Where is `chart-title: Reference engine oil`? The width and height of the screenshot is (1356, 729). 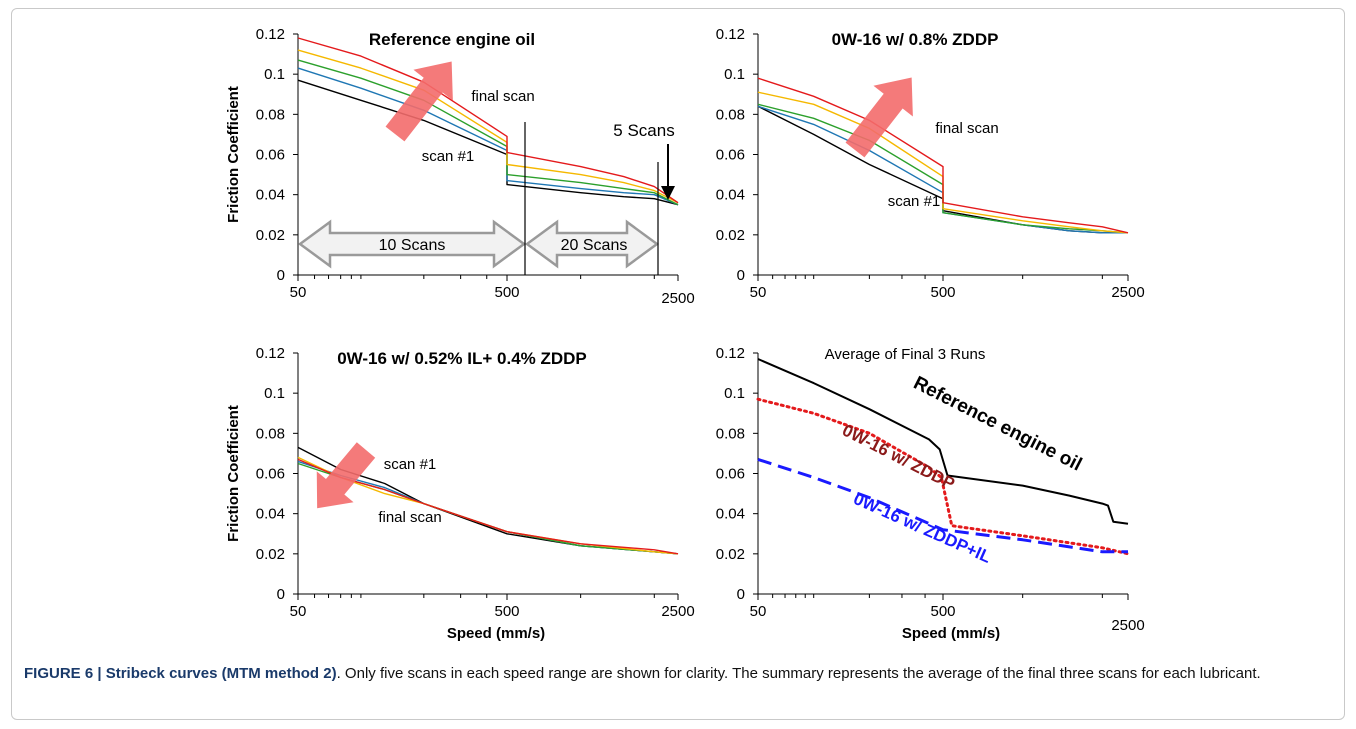
chart-title: Reference engine oil is located at coordinates (452, 39).